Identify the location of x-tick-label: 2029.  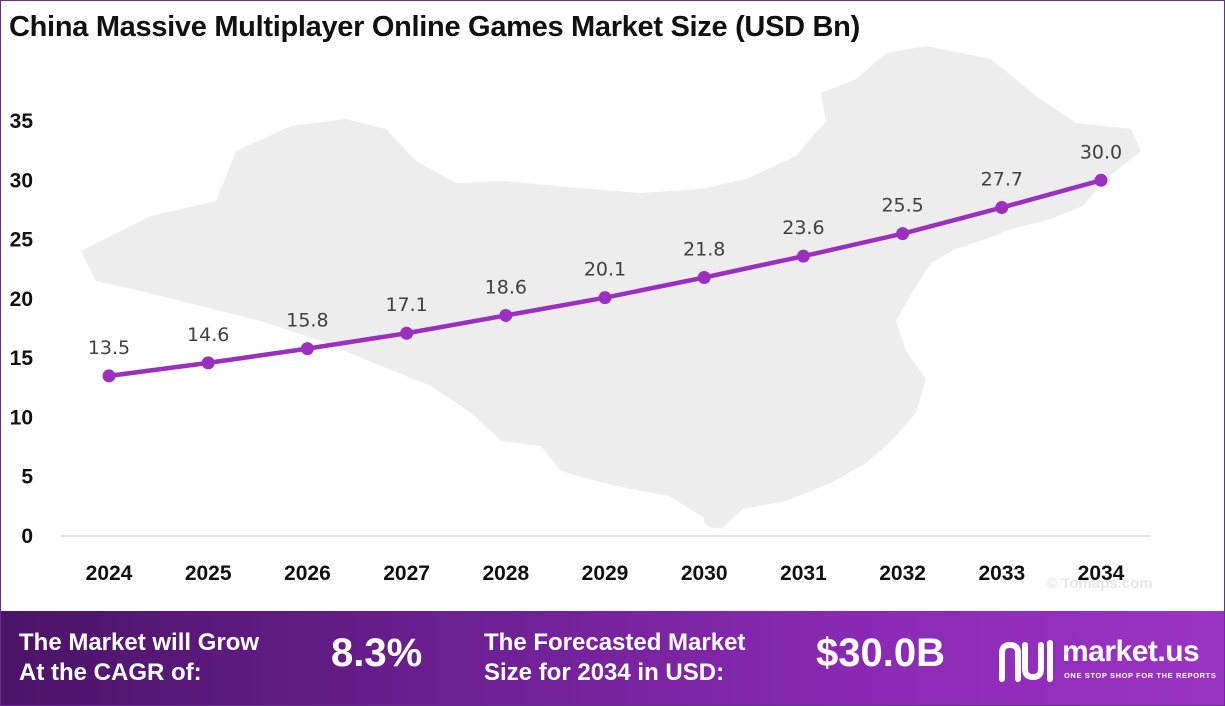
(605, 573).